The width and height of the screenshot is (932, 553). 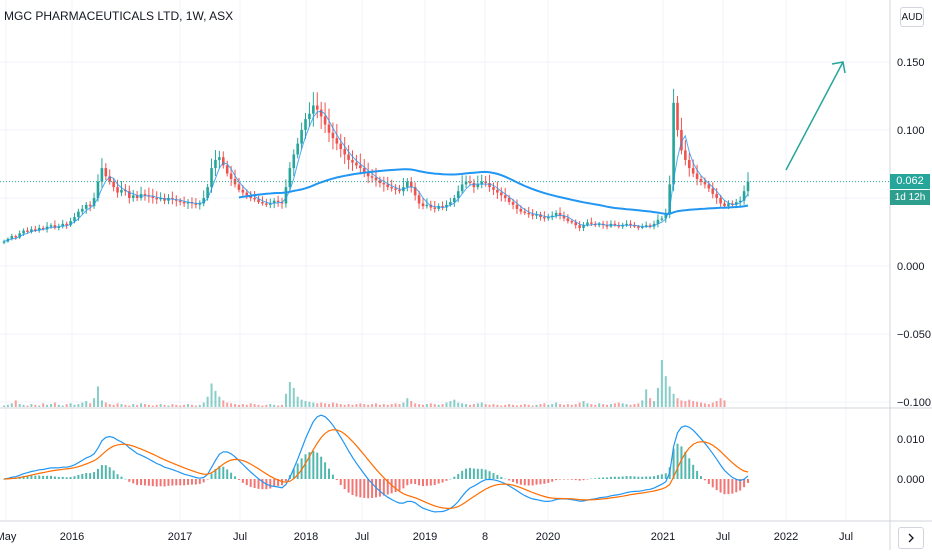 What do you see at coordinates (914, 335) in the screenshot?
I see `price-tick-label: −0.050` at bounding box center [914, 335].